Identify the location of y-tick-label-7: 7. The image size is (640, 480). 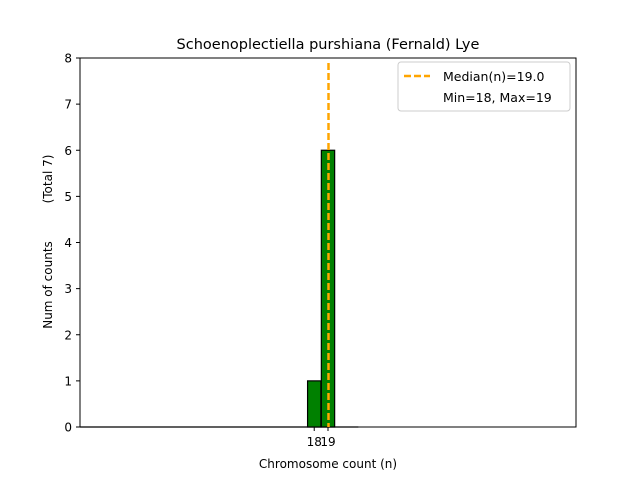
(68, 105).